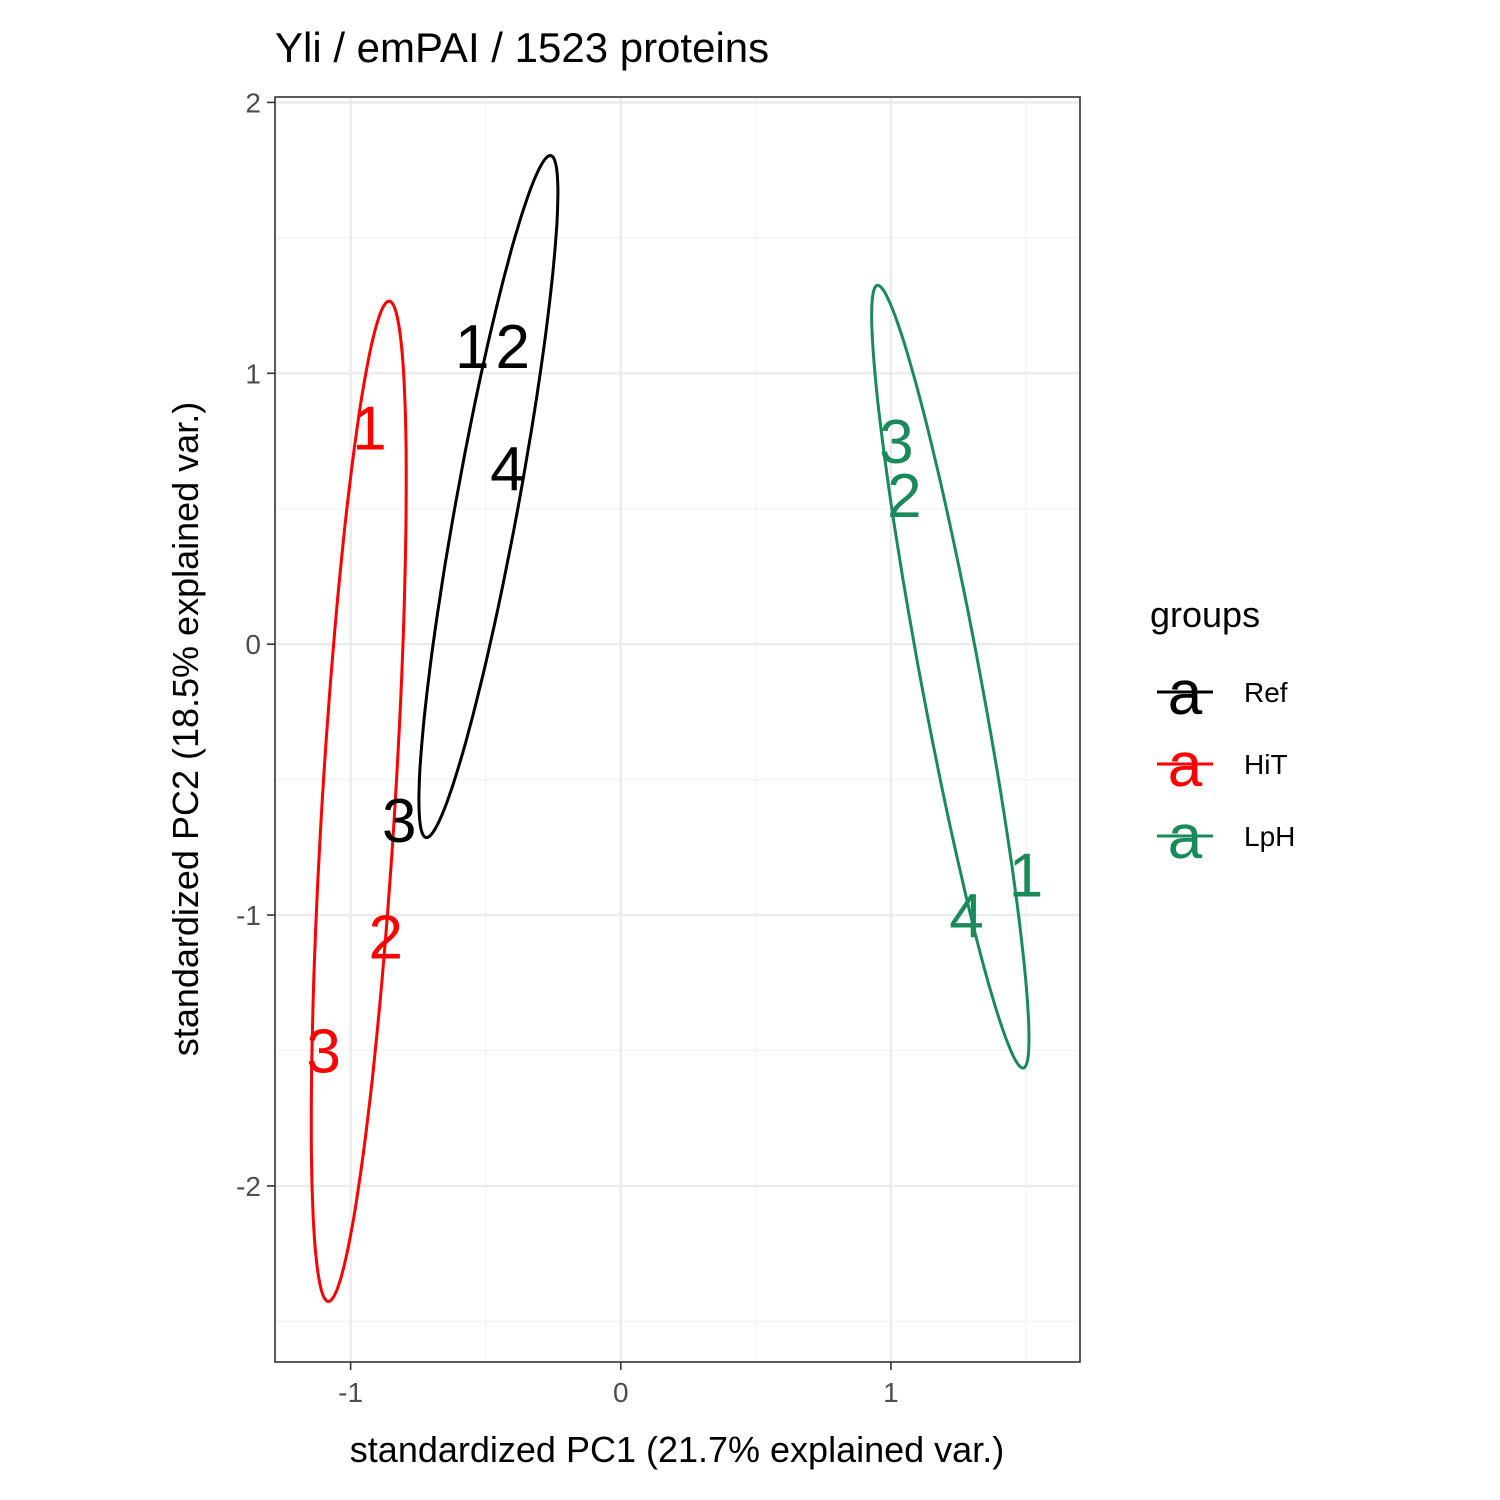 The image size is (1500, 1500). Describe the element at coordinates (253, 644) in the screenshot. I see `y-tick-label: 0` at that location.